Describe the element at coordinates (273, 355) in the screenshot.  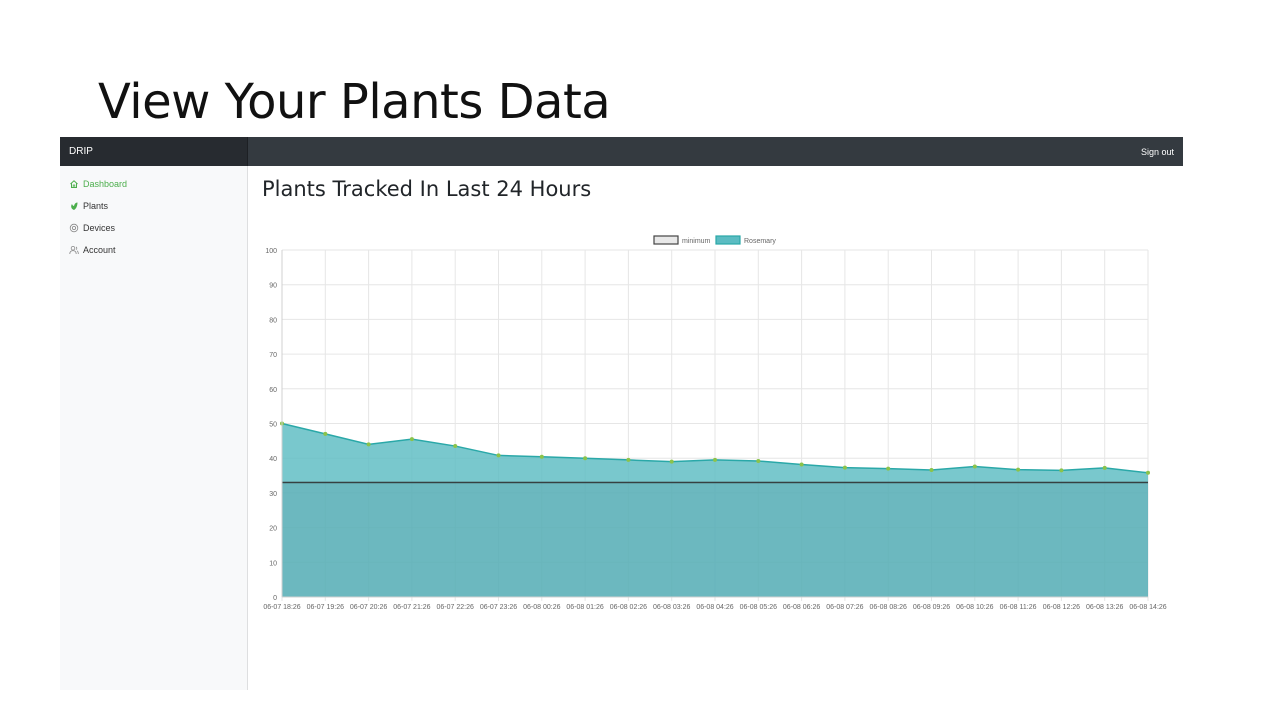
I see `y-tick-label: 70` at that location.